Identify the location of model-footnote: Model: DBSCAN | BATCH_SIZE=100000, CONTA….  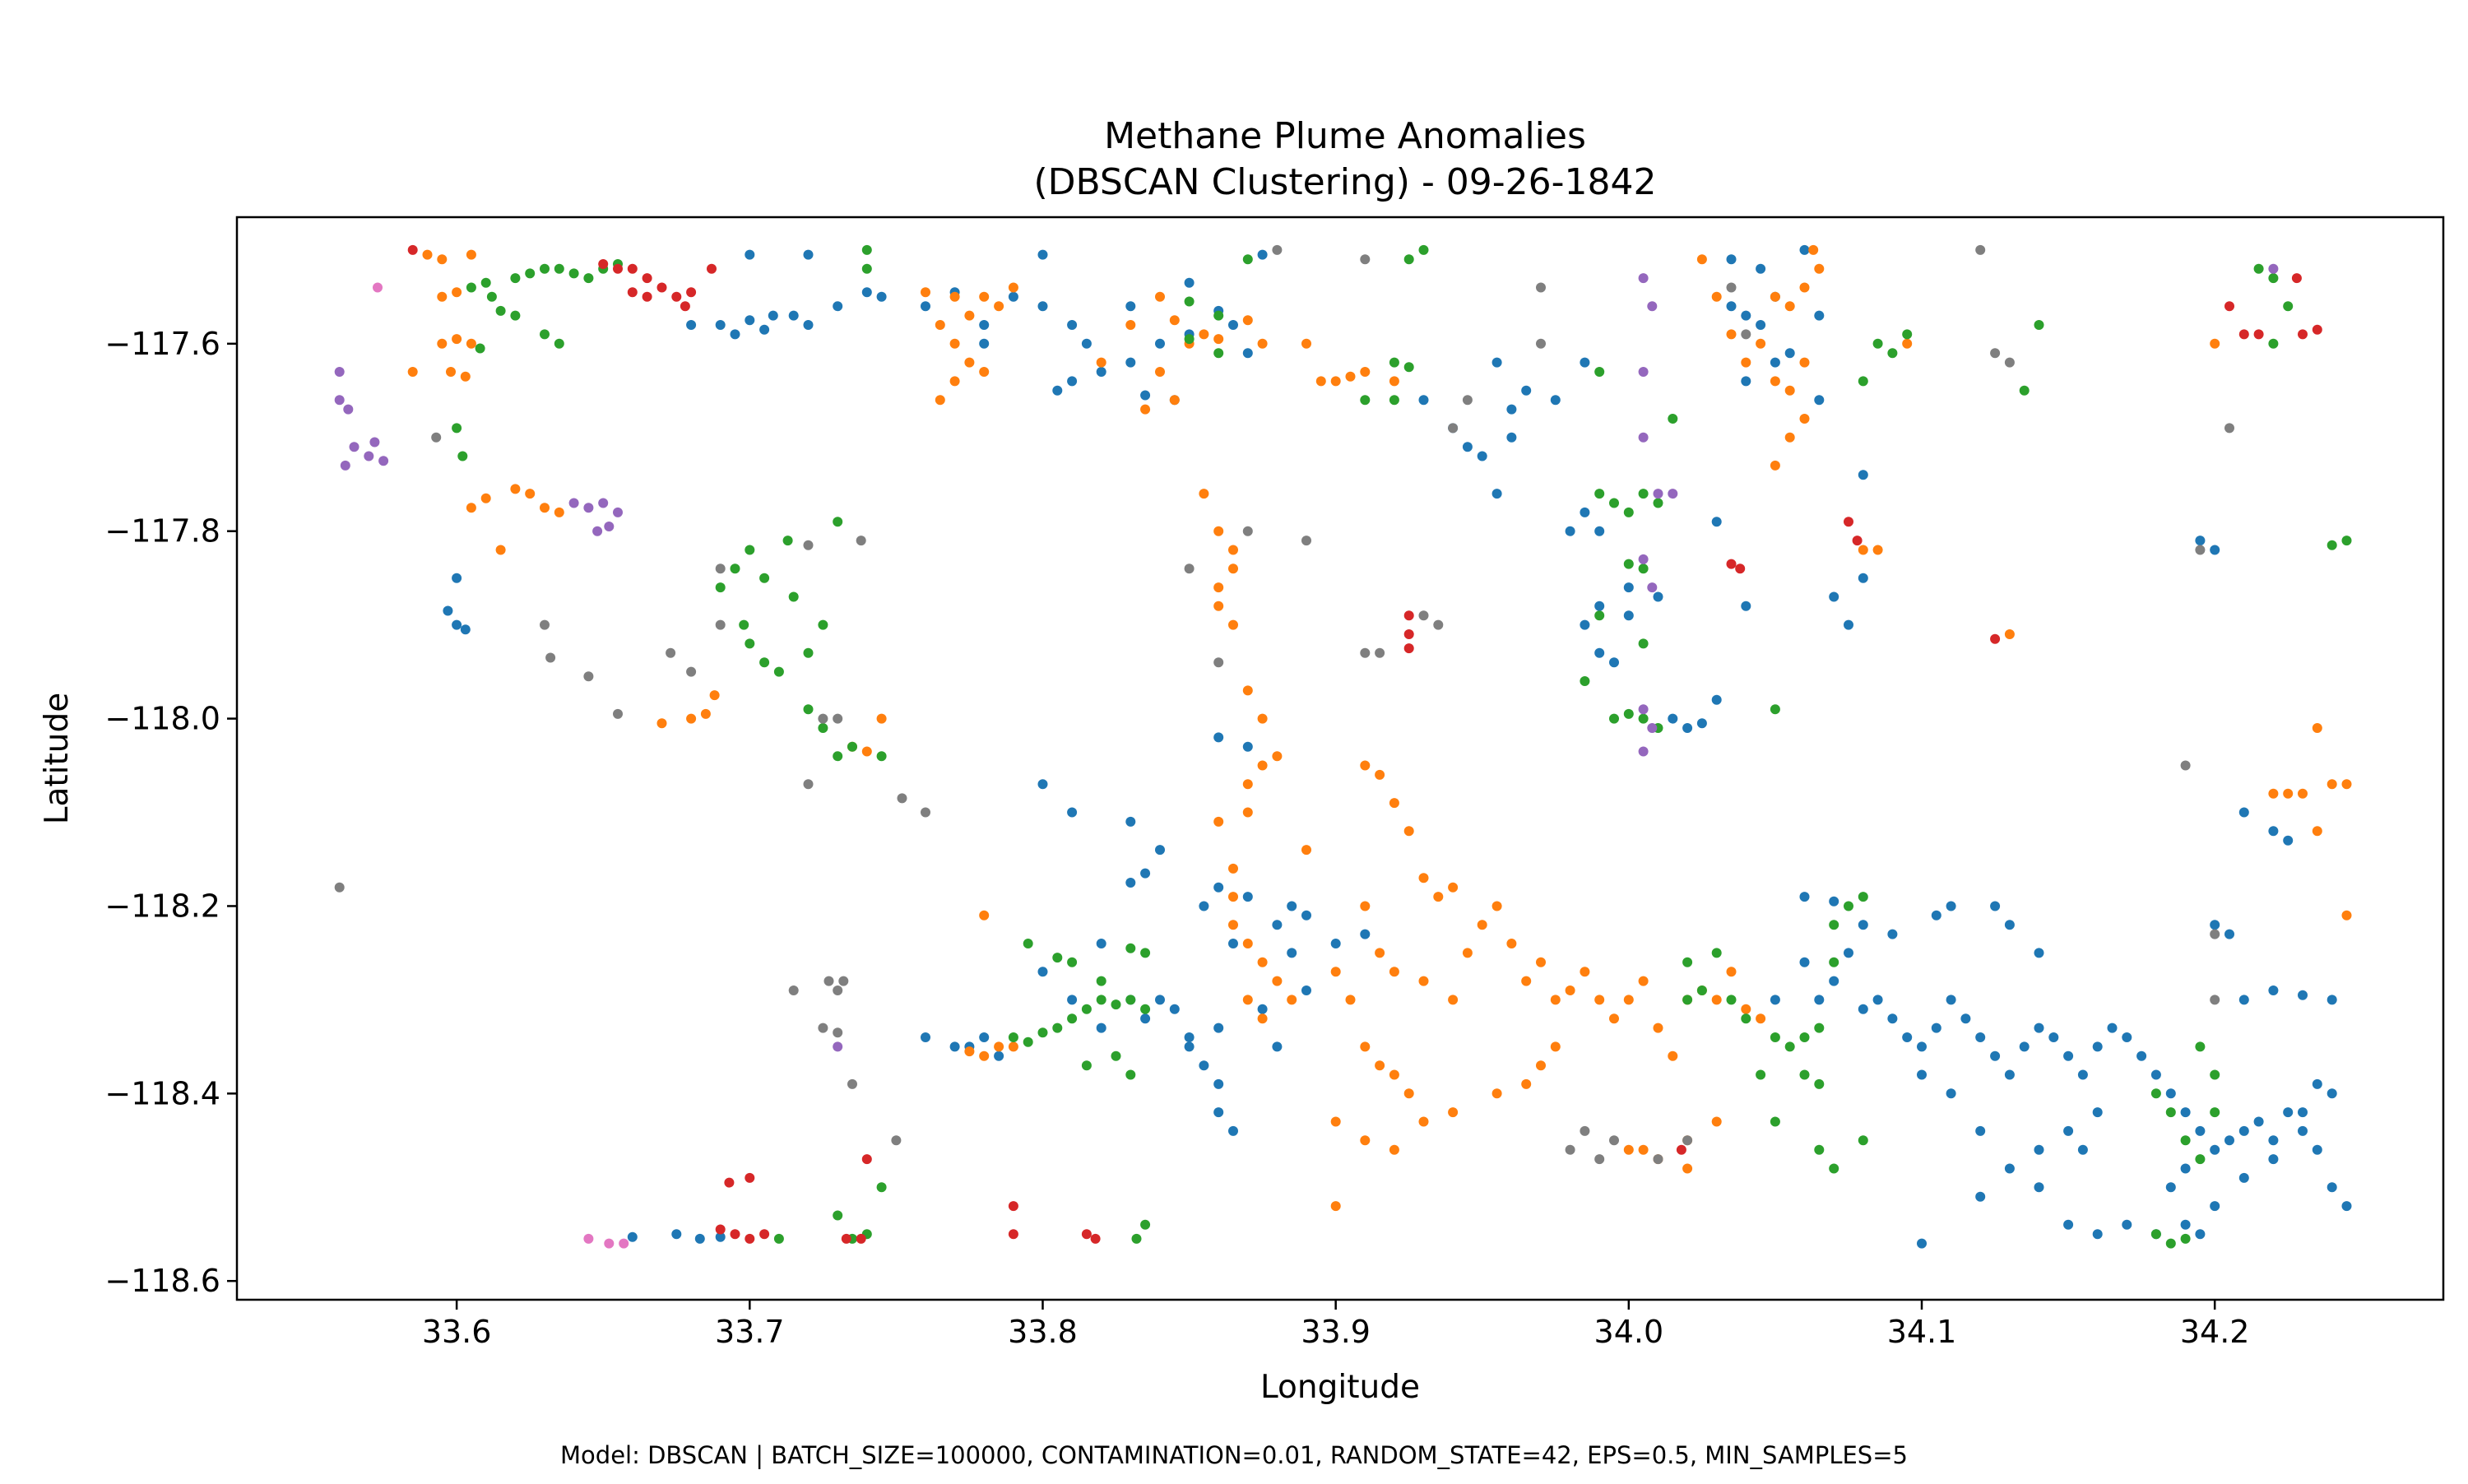
(1234, 1455).